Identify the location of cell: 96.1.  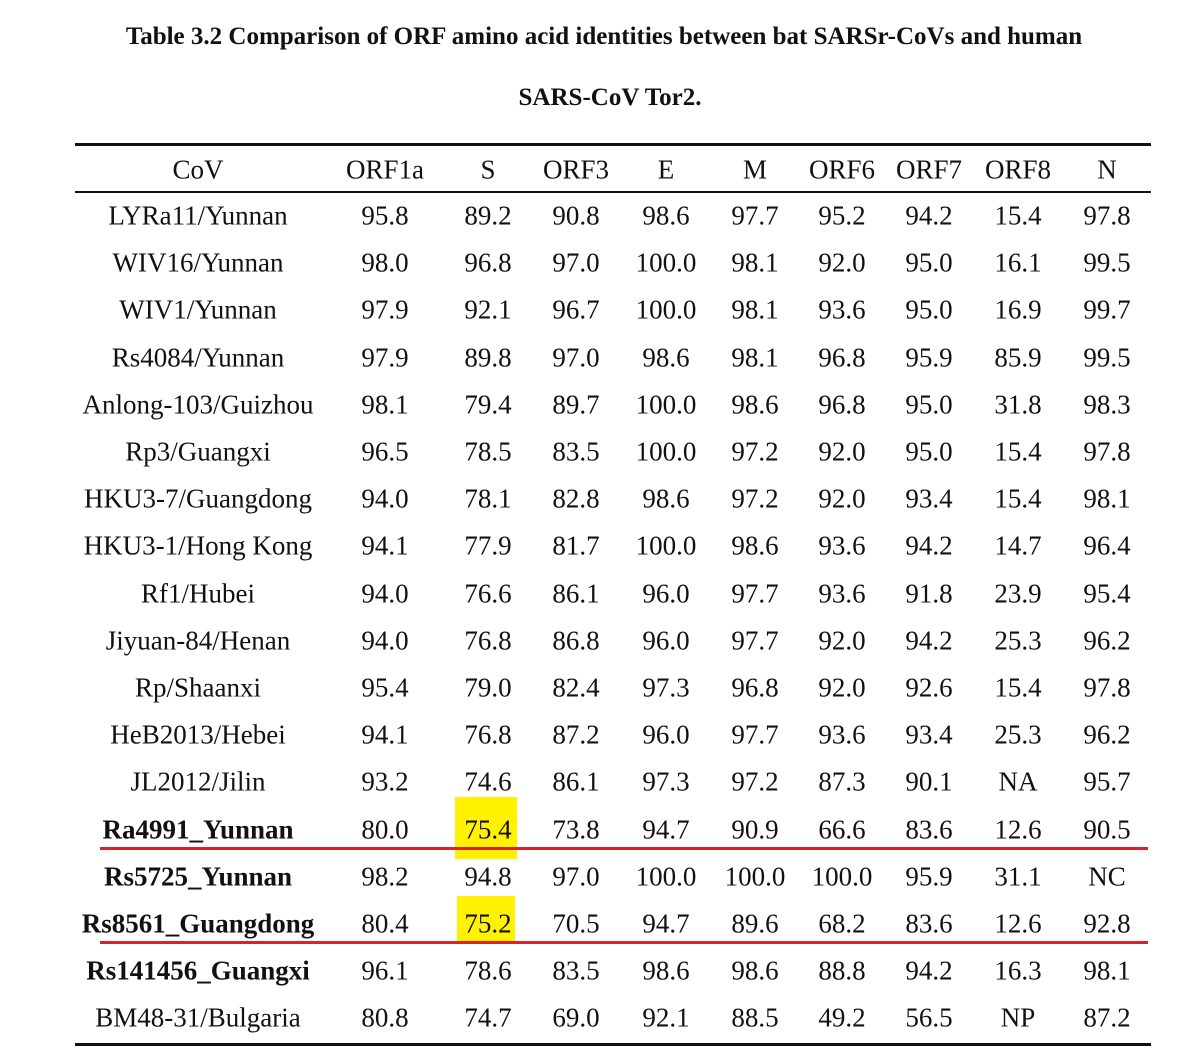
(385, 970).